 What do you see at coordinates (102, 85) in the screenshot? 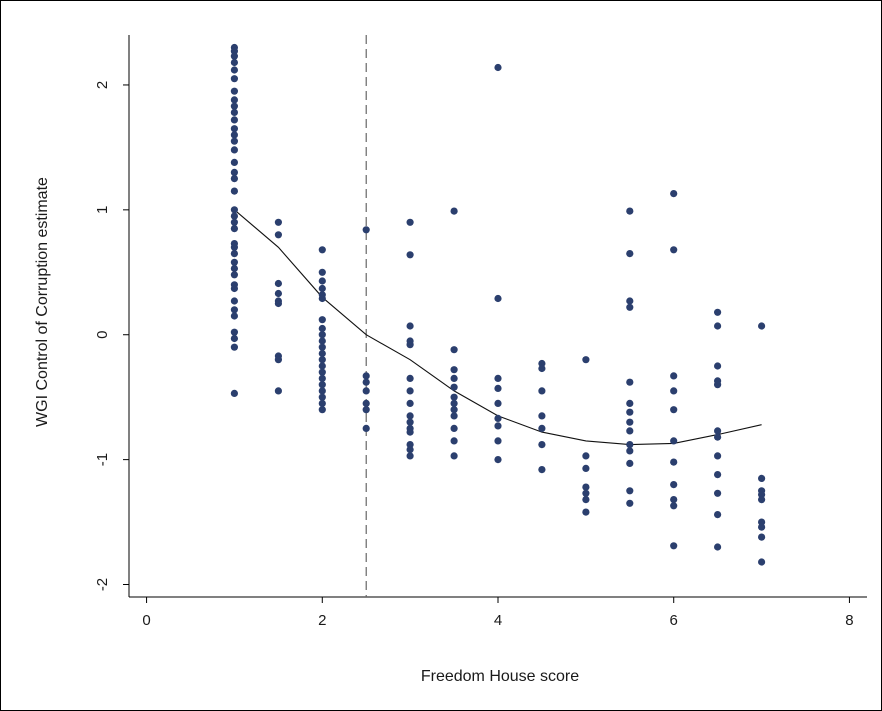
I see `y-tick-label: 2` at bounding box center [102, 85].